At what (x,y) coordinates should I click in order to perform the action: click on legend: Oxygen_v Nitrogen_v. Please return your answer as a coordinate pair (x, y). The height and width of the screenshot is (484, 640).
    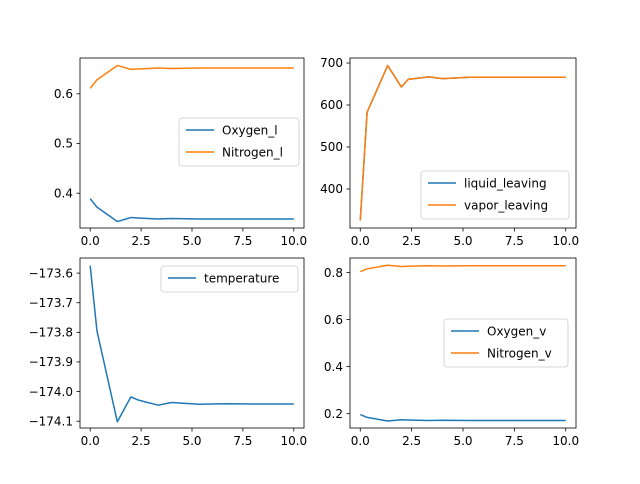
    Looking at the image, I should click on (506, 343).